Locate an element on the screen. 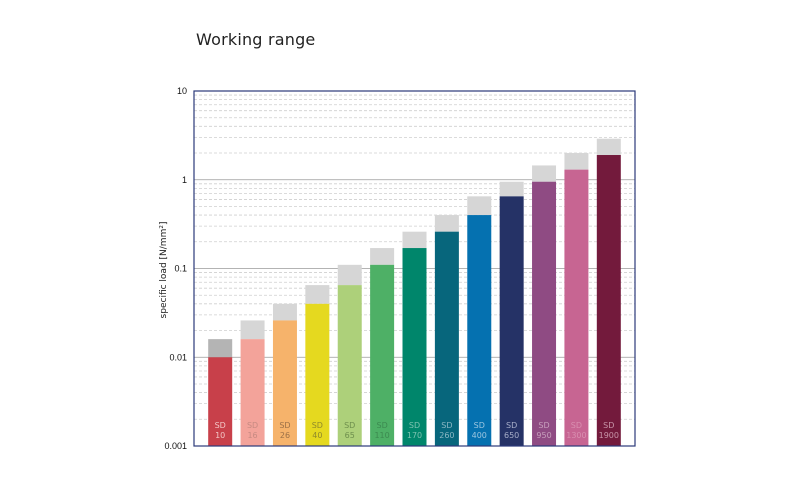  bar-label-number: 110 is located at coordinates (381, 435).